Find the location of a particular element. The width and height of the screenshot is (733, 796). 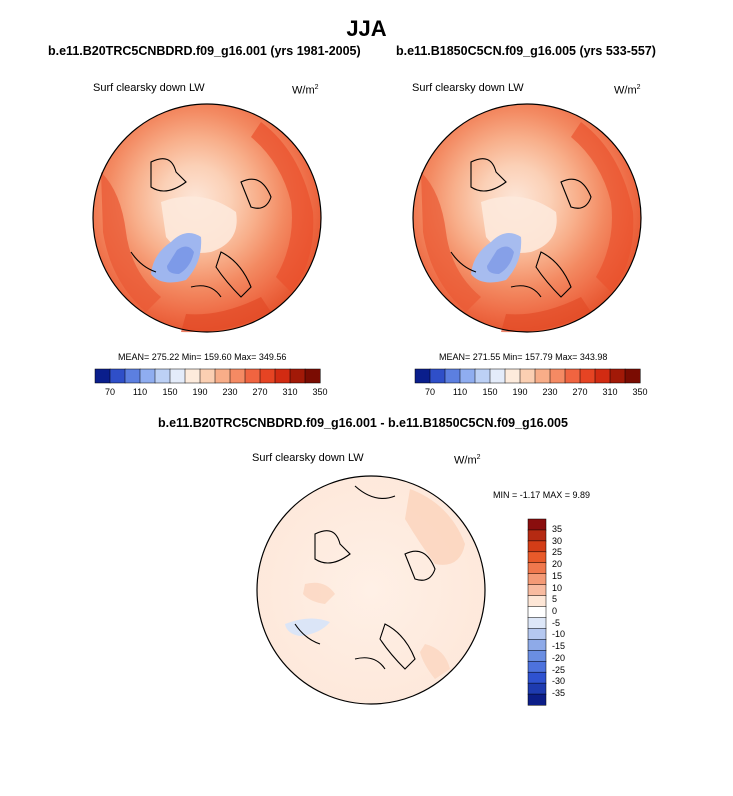

panel-2-variable-label: Surf clearsky down LW is located at coordinates (468, 88).